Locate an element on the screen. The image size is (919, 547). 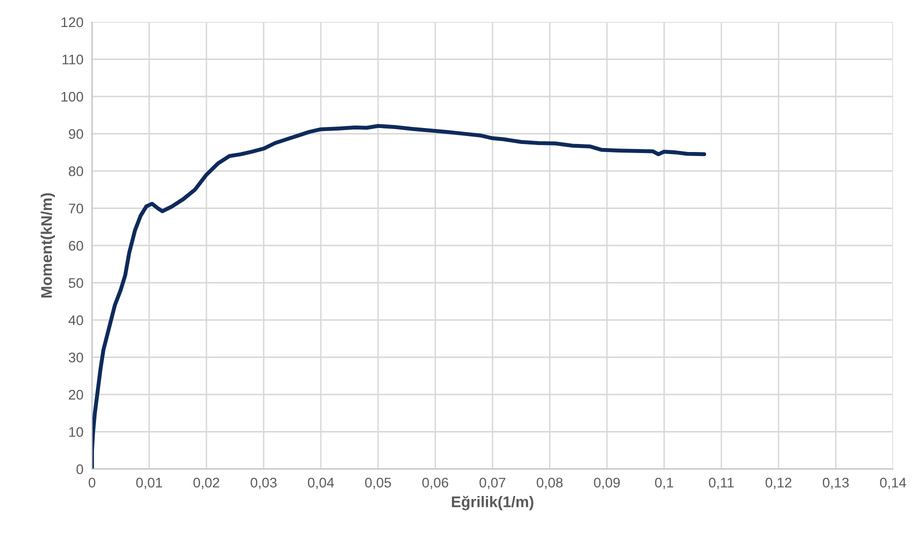
x-tick-label: 0,06 is located at coordinates (435, 484).